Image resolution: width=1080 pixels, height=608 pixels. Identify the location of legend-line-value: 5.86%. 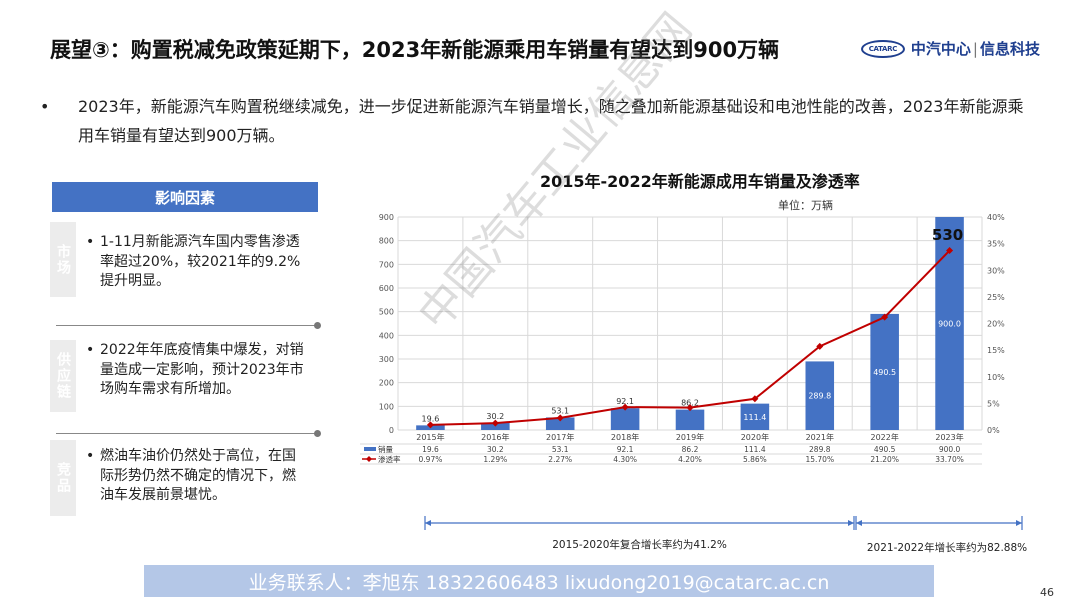
(755, 459).